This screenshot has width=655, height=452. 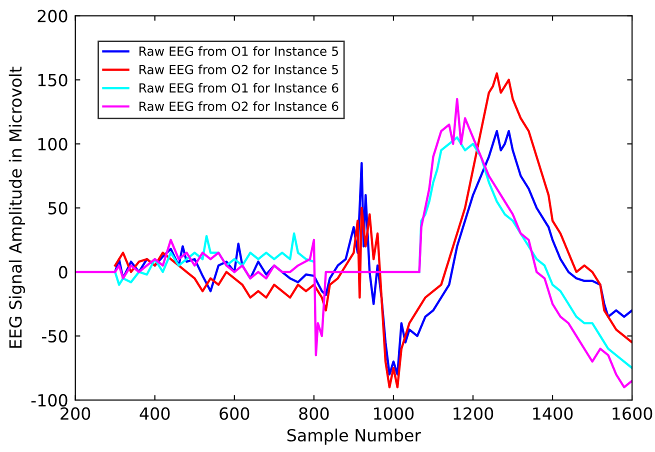 What do you see at coordinates (53, 144) in the screenshot?
I see `y-tick-label: 100` at bounding box center [53, 144].